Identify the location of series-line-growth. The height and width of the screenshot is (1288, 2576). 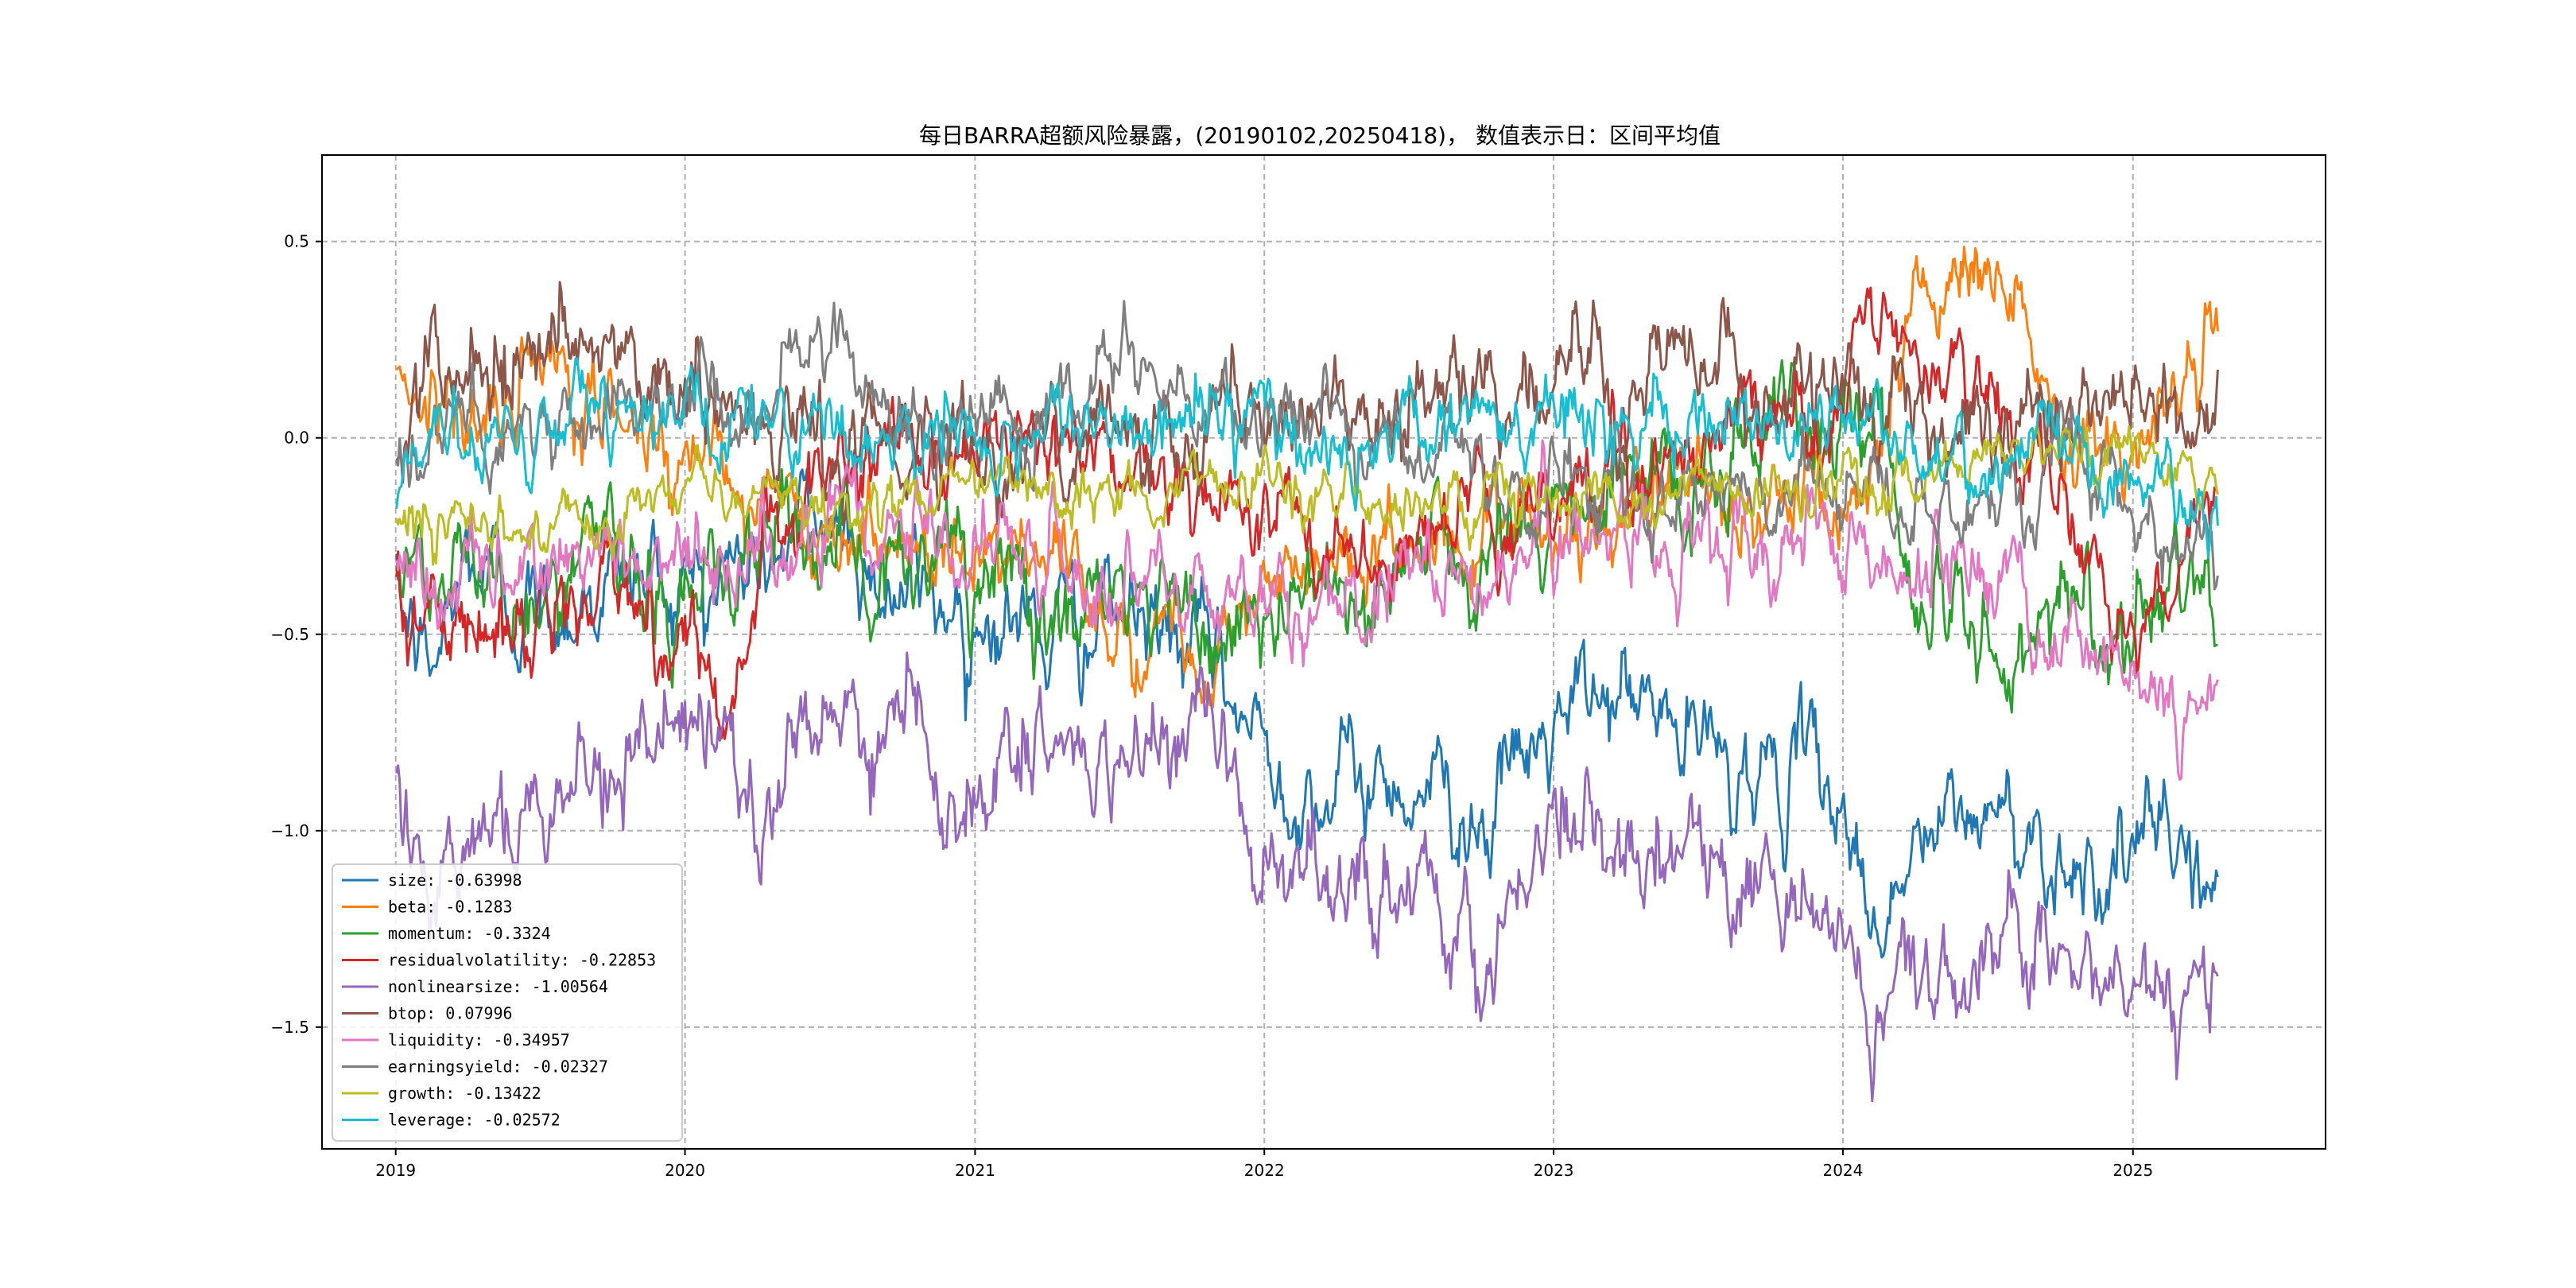
(1307, 495).